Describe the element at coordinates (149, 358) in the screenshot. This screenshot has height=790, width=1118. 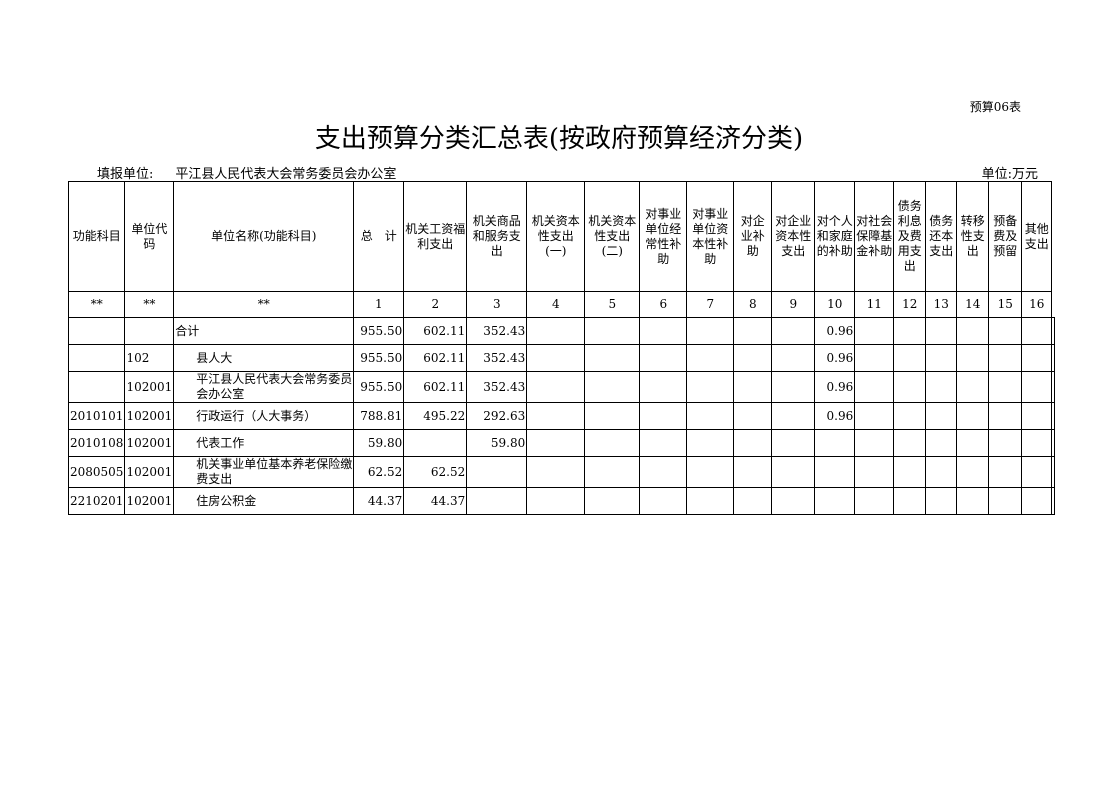
I see `unit-code-cell: 102` at that location.